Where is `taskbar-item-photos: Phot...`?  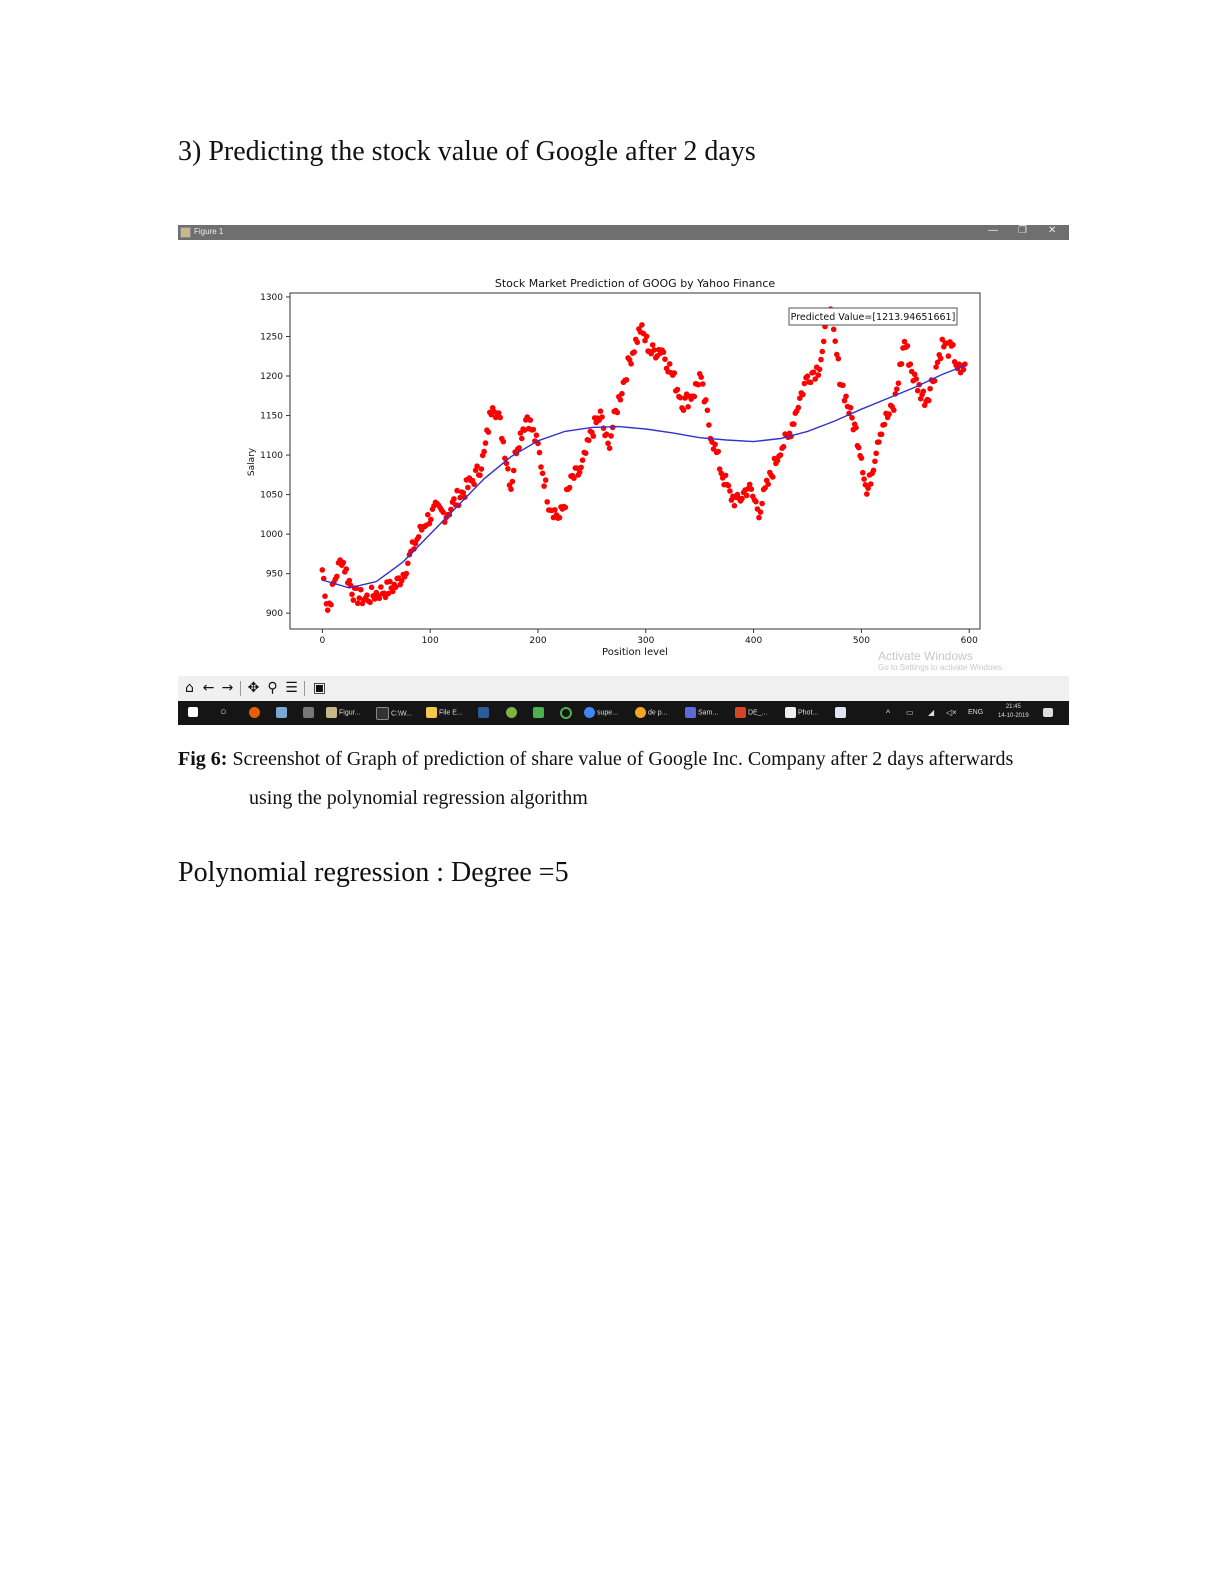
taskbar-item-photos: Phot... is located at coordinates (801, 713).